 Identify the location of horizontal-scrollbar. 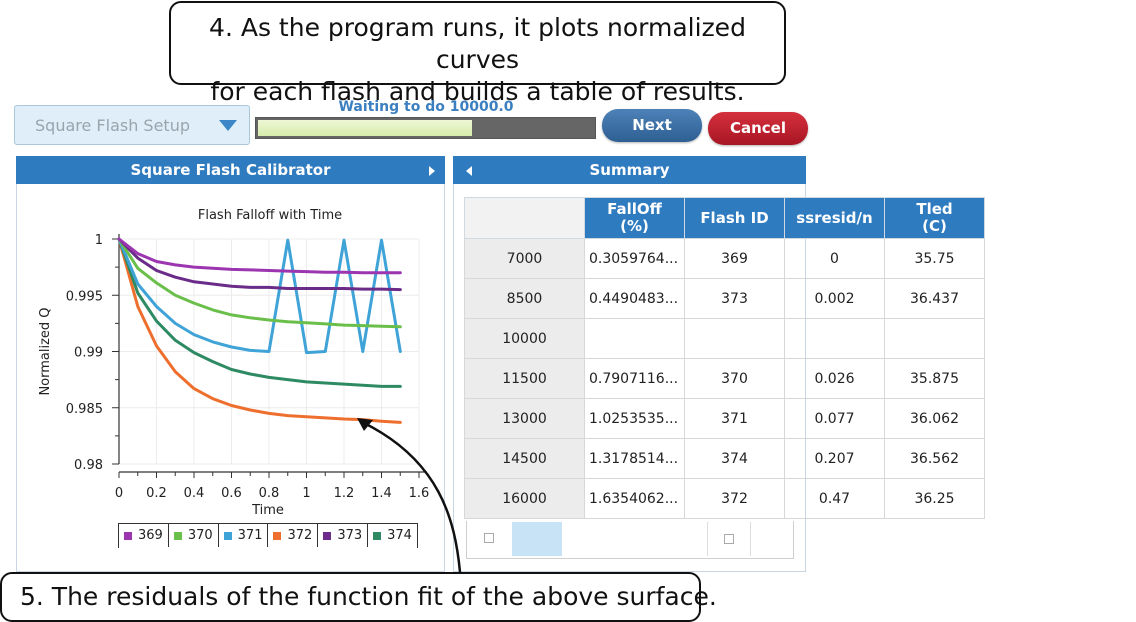
(630, 540).